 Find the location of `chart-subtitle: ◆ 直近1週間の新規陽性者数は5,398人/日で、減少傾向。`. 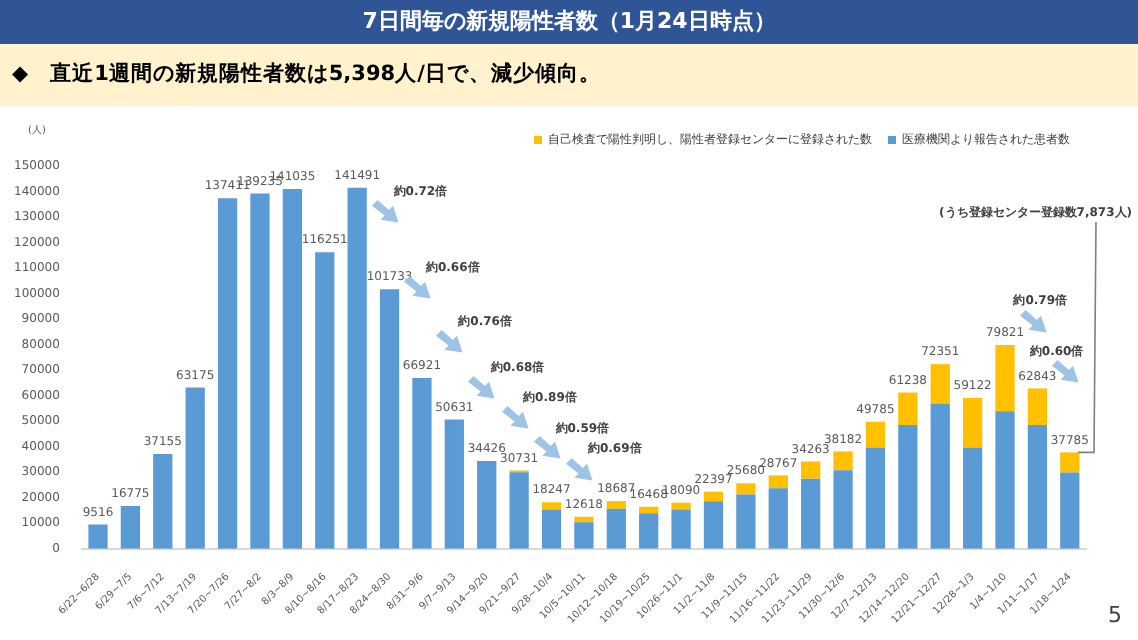

chart-subtitle: ◆ 直近1週間の新規陽性者数は5,398人/日で、減少傾向。 is located at coordinates (569, 75).